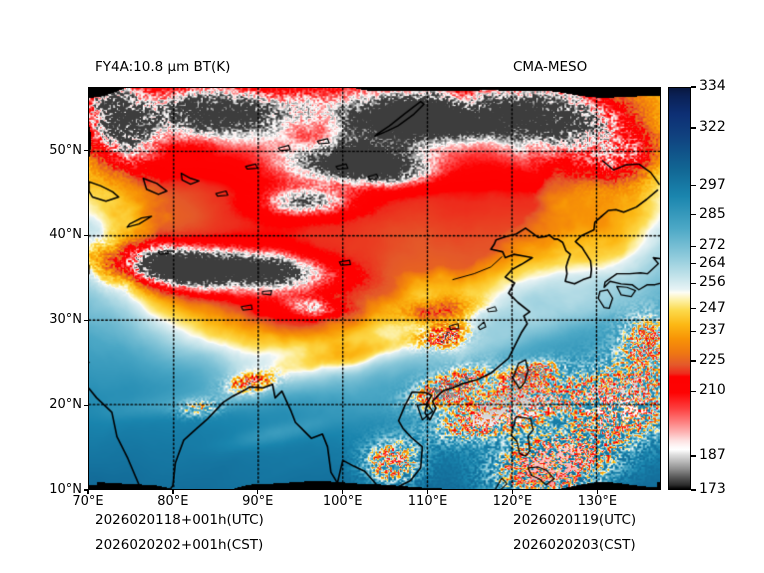 Image resolution: width=764 pixels, height=573 pixels. Describe the element at coordinates (65, 150) in the screenshot. I see `latitude-tick-label: 50°N` at that location.